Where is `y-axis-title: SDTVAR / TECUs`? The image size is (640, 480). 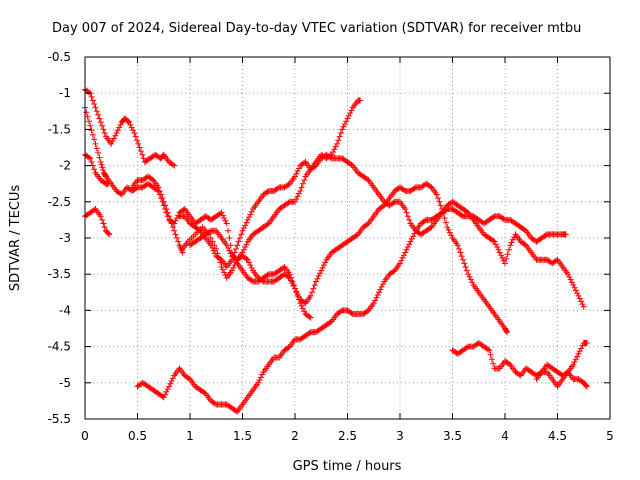
y-axis-title: SDTVAR / TECUs is located at coordinates (15, 238).